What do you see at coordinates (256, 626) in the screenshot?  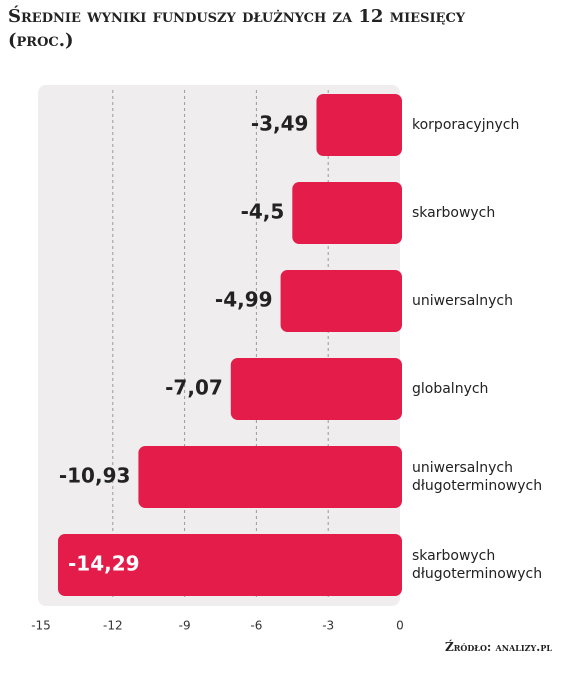 I see `x-tick-label: -6` at bounding box center [256, 626].